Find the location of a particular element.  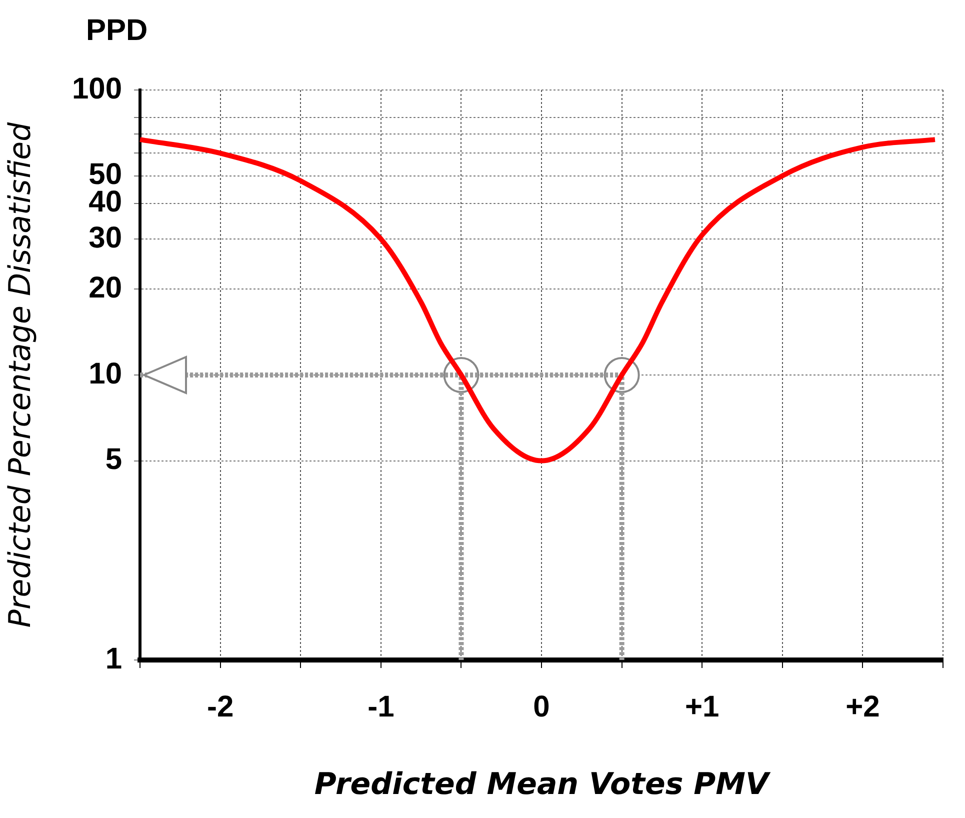

y-tick-label: 10 is located at coordinates (105, 373).